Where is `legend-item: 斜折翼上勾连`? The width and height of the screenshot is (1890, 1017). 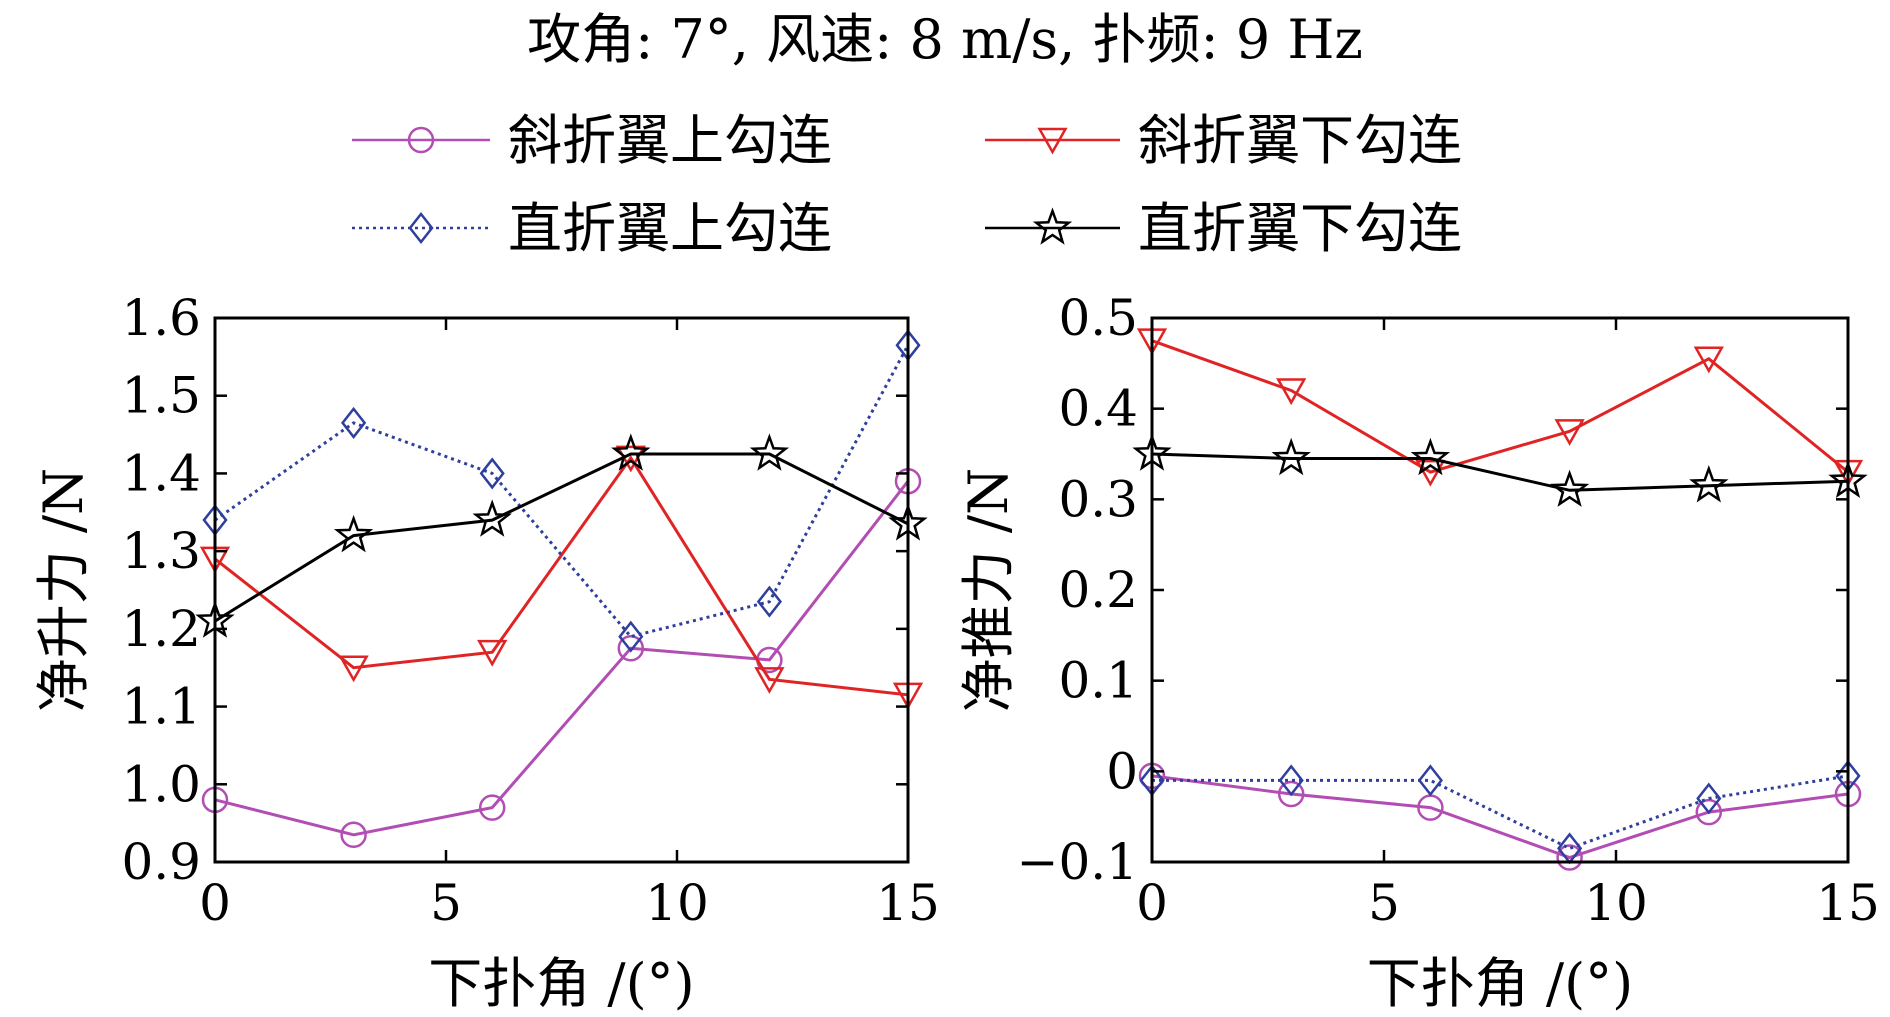
legend-item: 斜折翼上勾连 is located at coordinates (592, 140).